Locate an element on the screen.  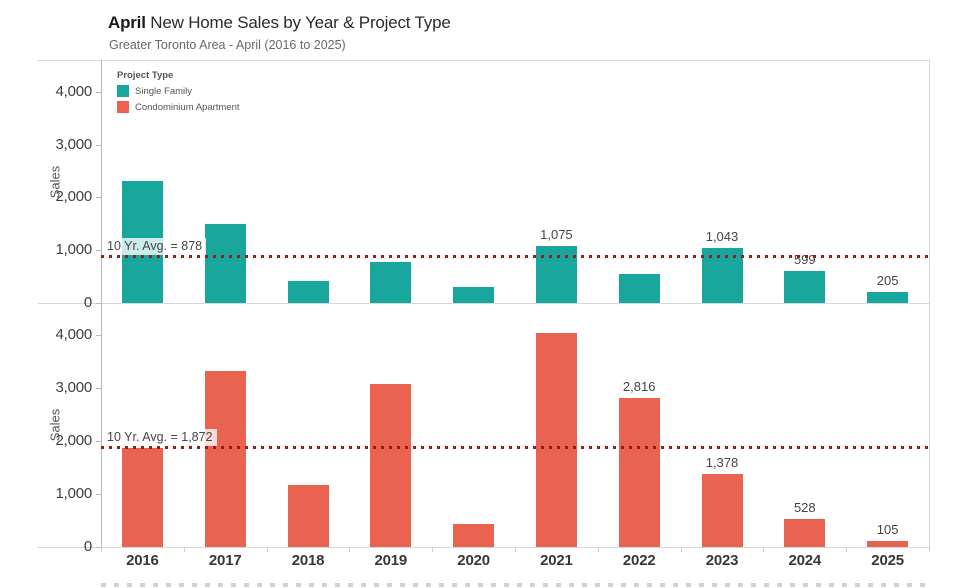
bar-value-label: 1,043 is located at coordinates (722, 236).